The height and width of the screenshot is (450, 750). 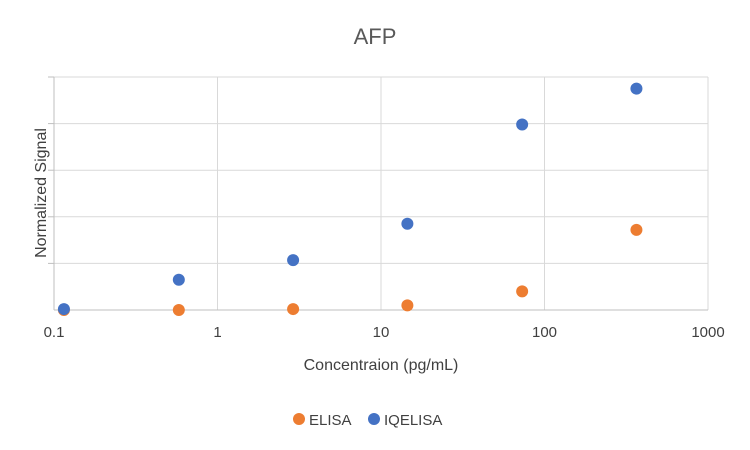 What do you see at coordinates (330, 420) in the screenshot?
I see `legend-label-elisa: ELISA` at bounding box center [330, 420].